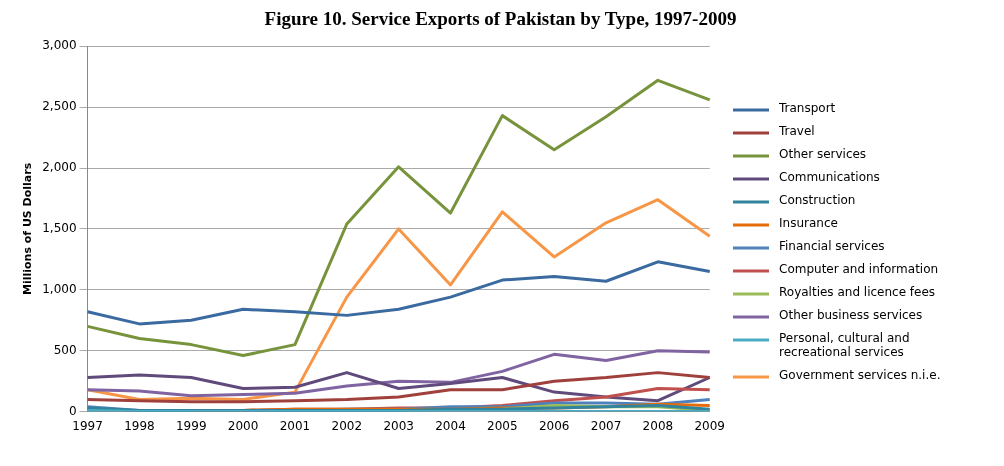 The height and width of the screenshot is (466, 1004). What do you see at coordinates (59, 167) in the screenshot?
I see `y-tick-label: 2,000` at bounding box center [59, 167].